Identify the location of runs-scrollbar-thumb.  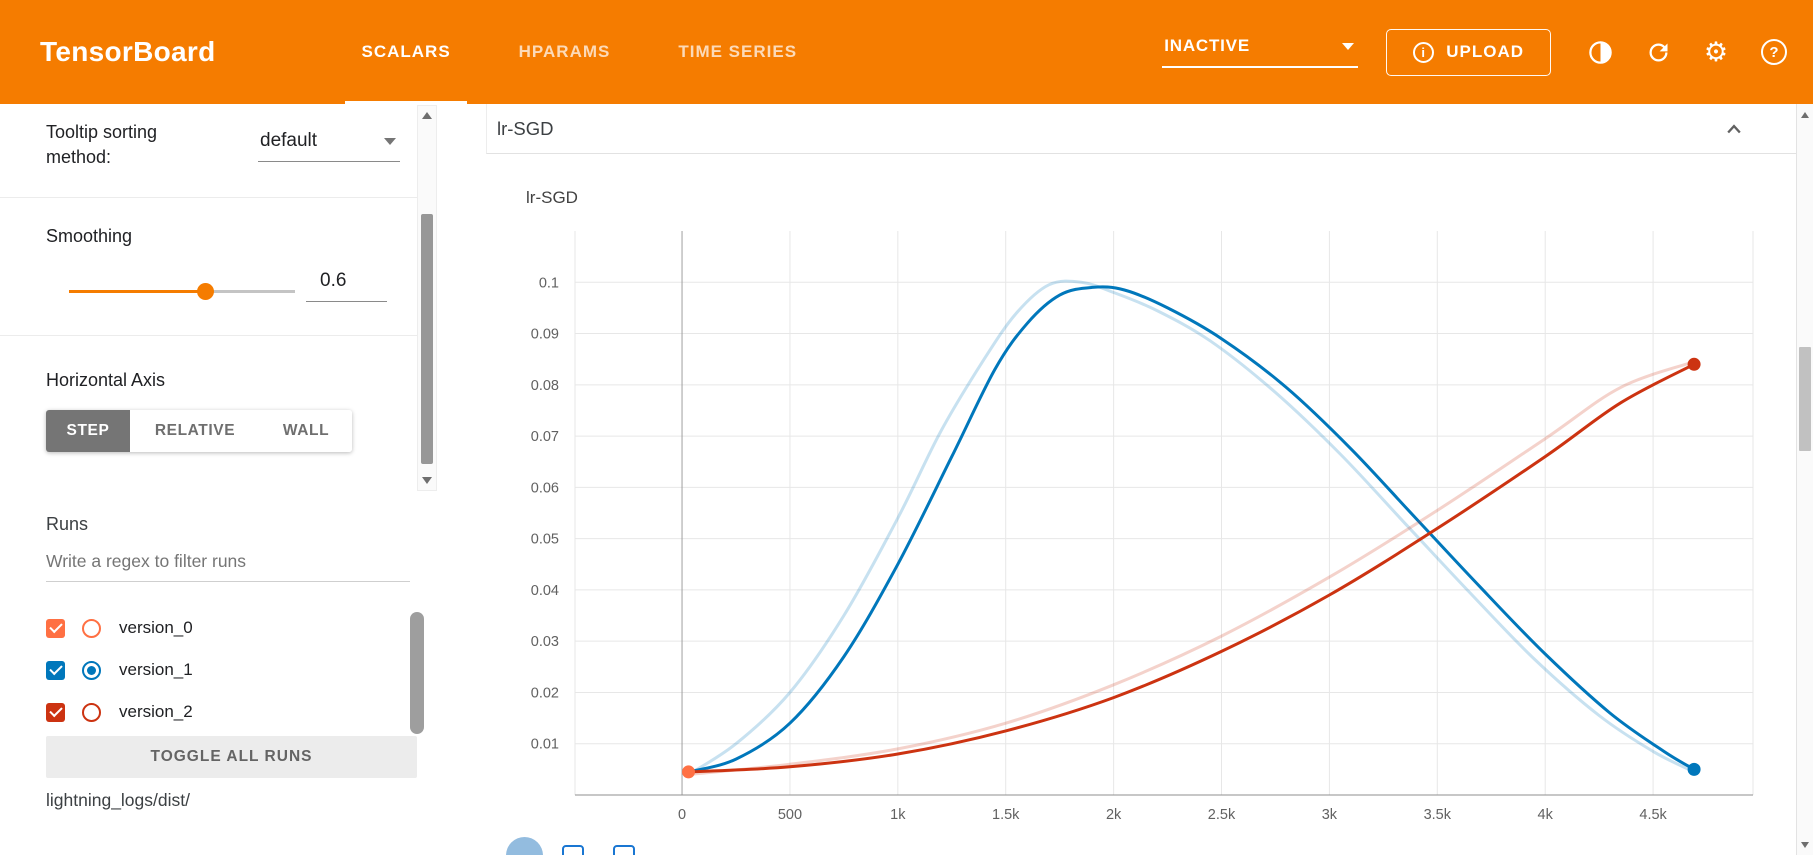
(417, 673).